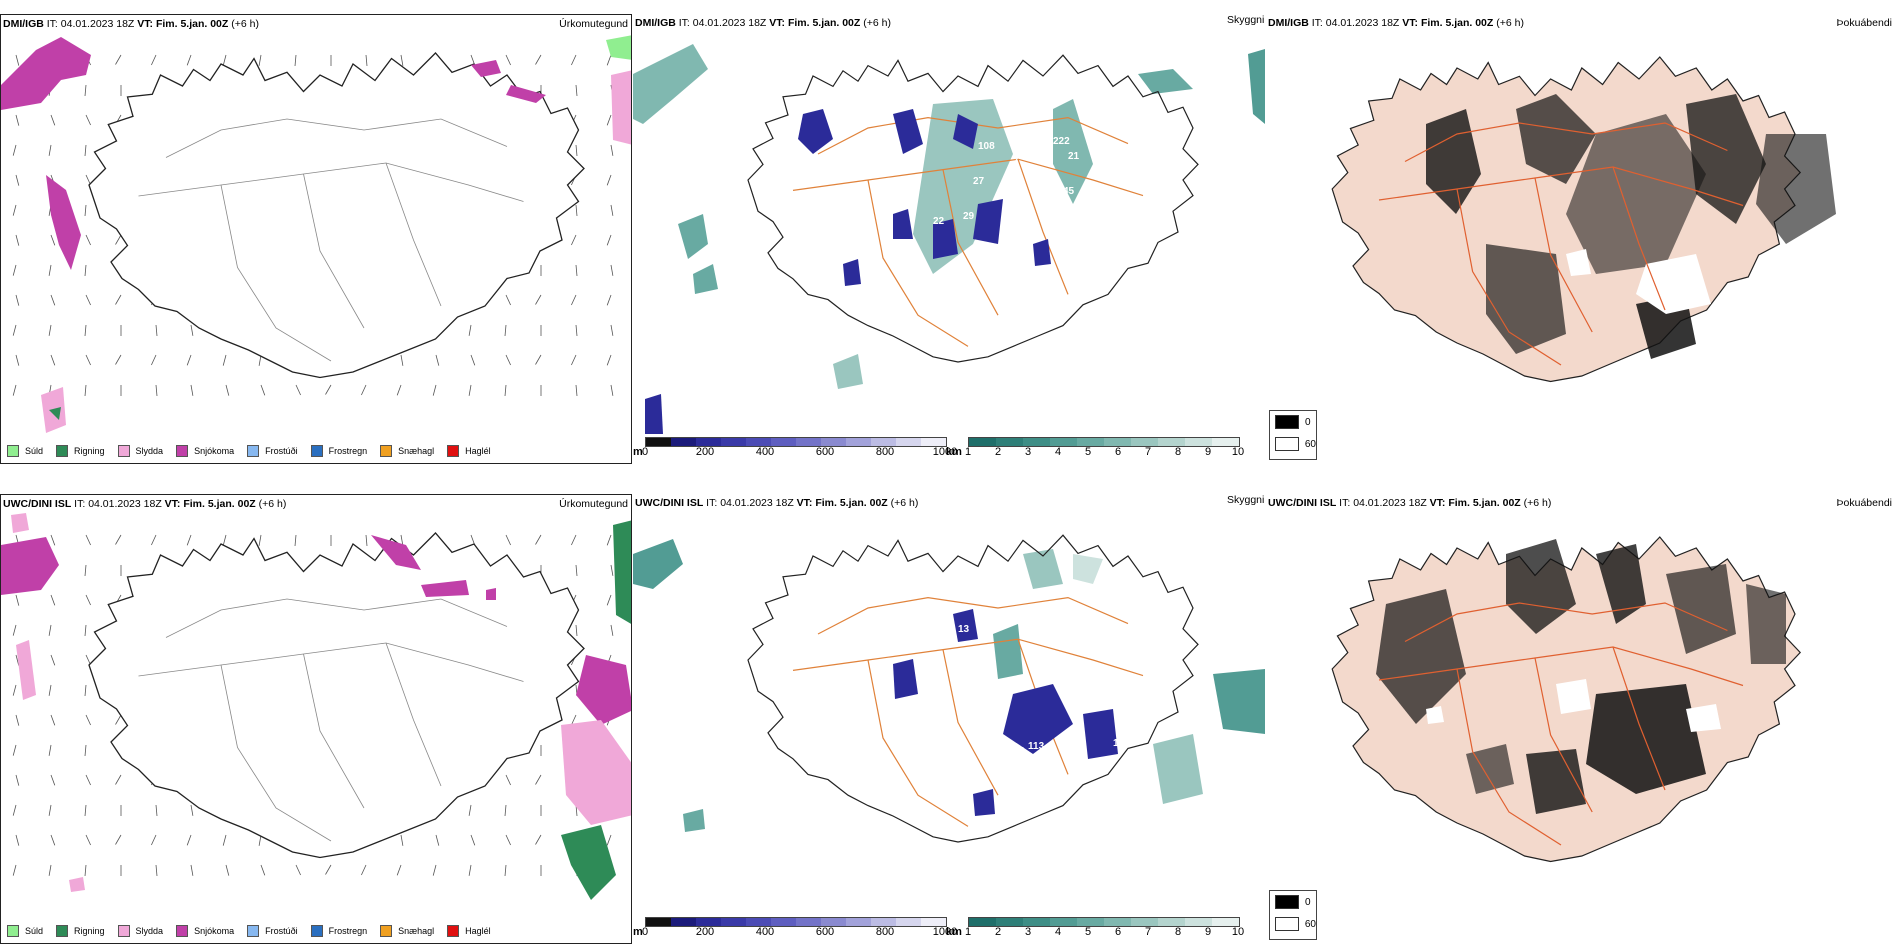 The image size is (1900, 950). I want to click on legend-item: Frostregn, so click(338, 931).